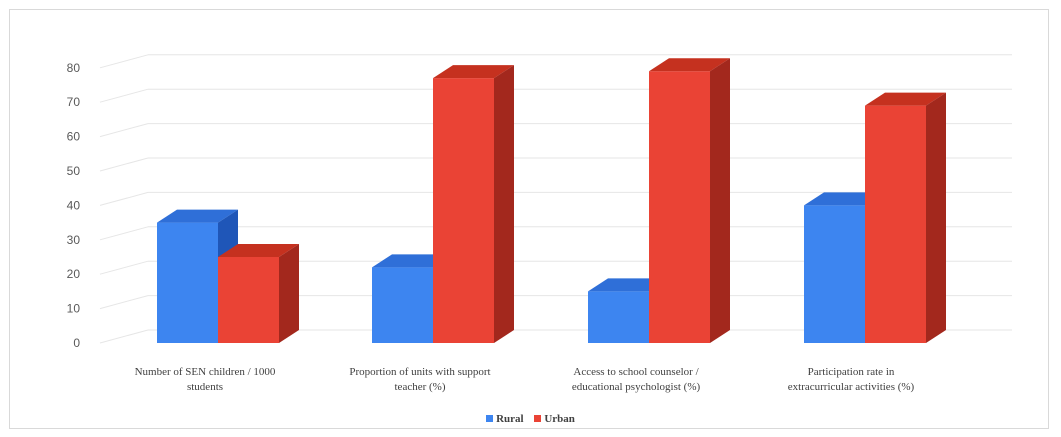  Describe the element at coordinates (559, 419) in the screenshot. I see `legend-label-urban: Urban` at that location.